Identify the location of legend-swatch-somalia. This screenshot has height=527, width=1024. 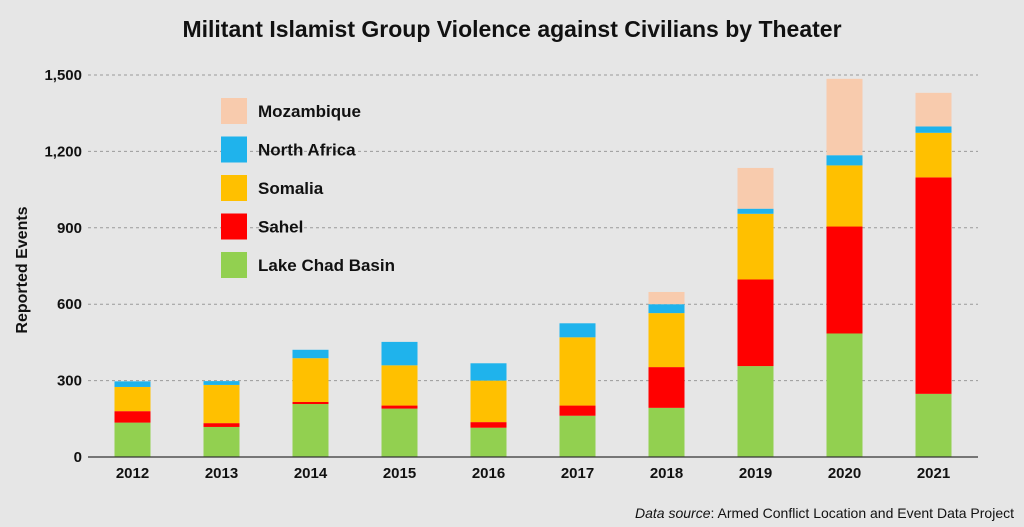
(234, 188).